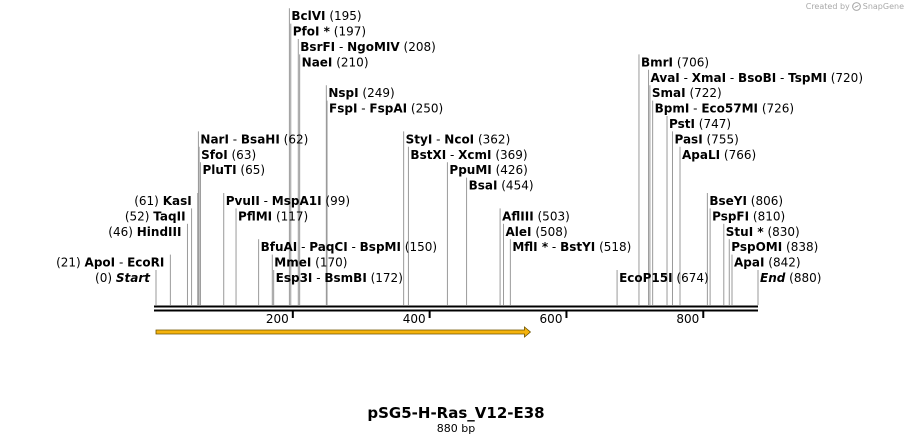  I want to click on site-label-part: XcmI, so click(474, 155).